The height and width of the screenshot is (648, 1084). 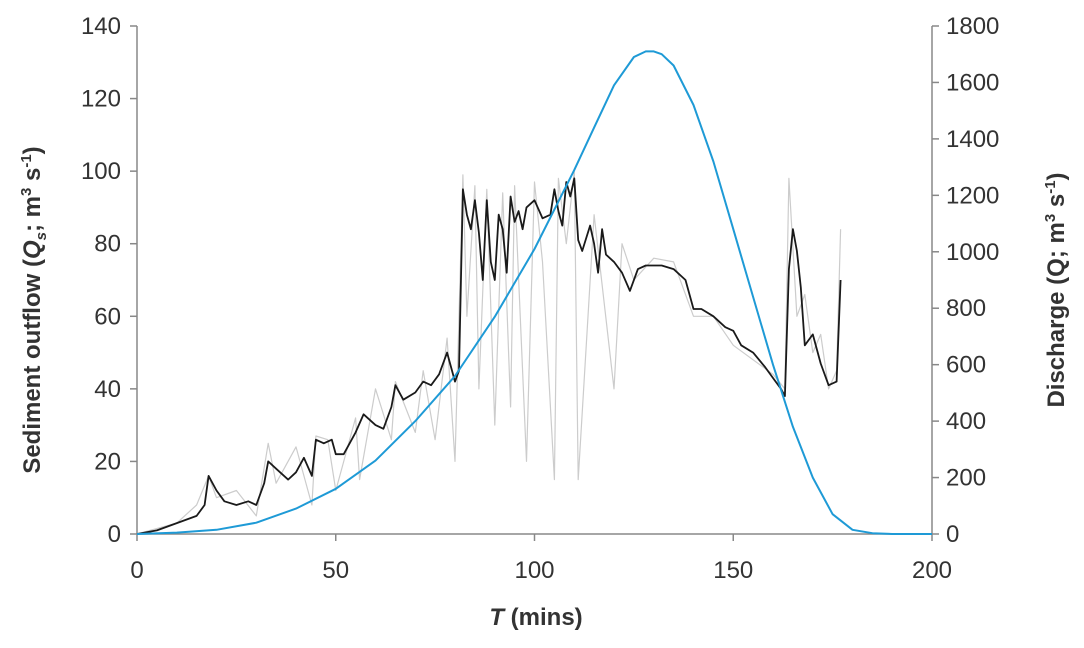 I want to click on y-left-tick-label: 0, so click(x=114, y=534).